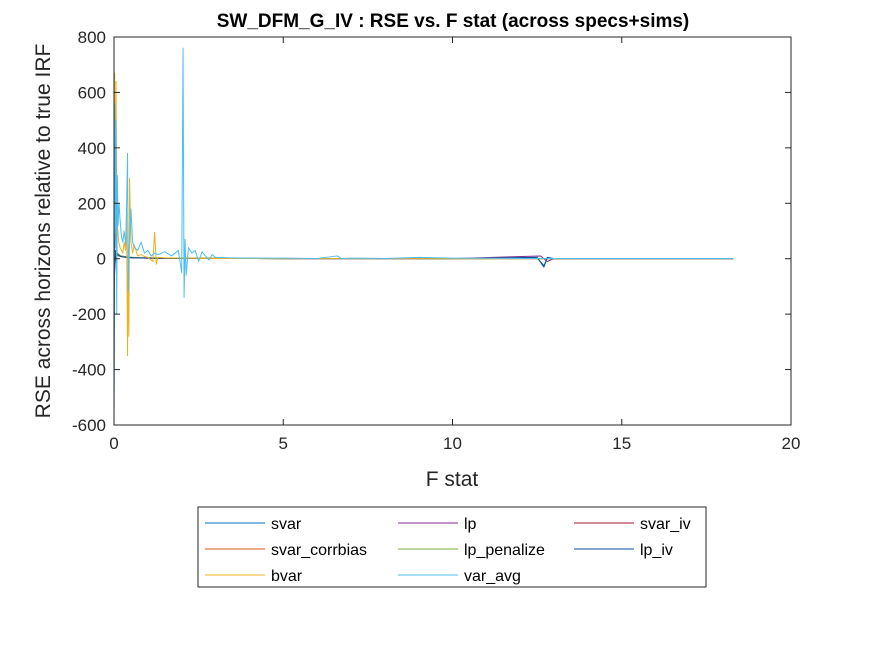  Describe the element at coordinates (470, 524) in the screenshot. I see `legend-label-lp: lp` at that location.